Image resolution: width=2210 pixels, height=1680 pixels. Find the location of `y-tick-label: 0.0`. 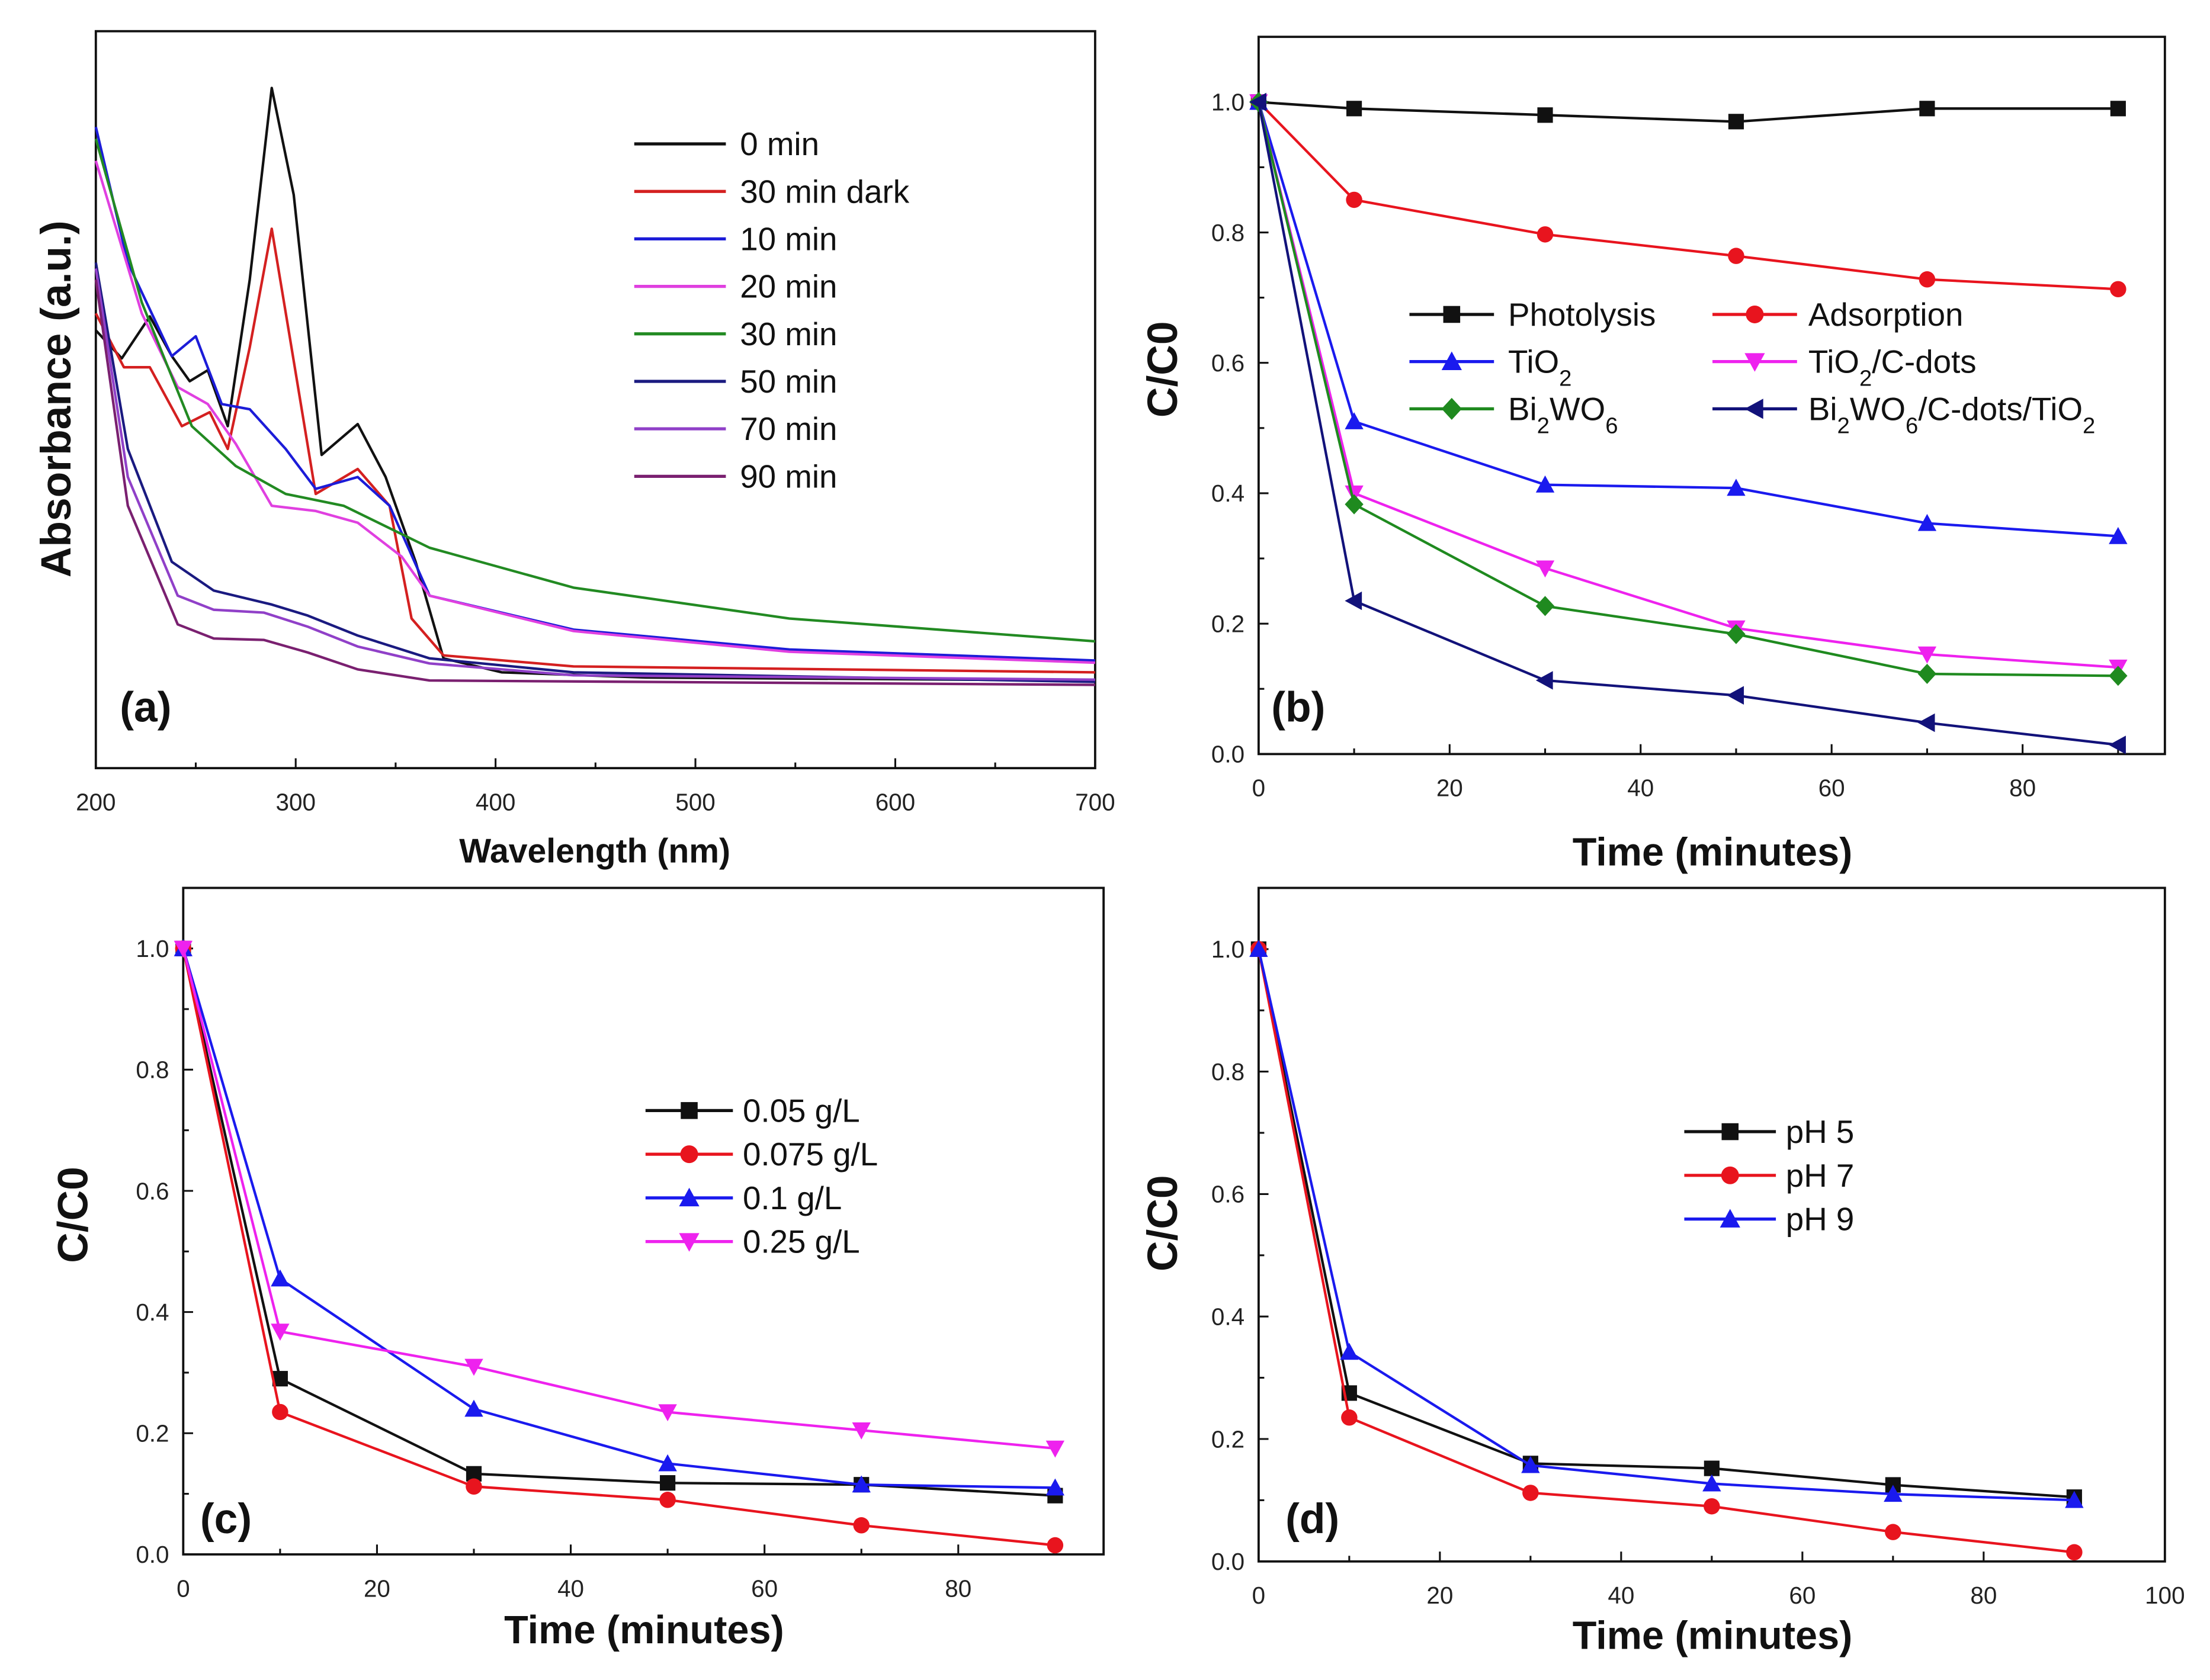

y-tick-label: 0.0 is located at coordinates (152, 1554).